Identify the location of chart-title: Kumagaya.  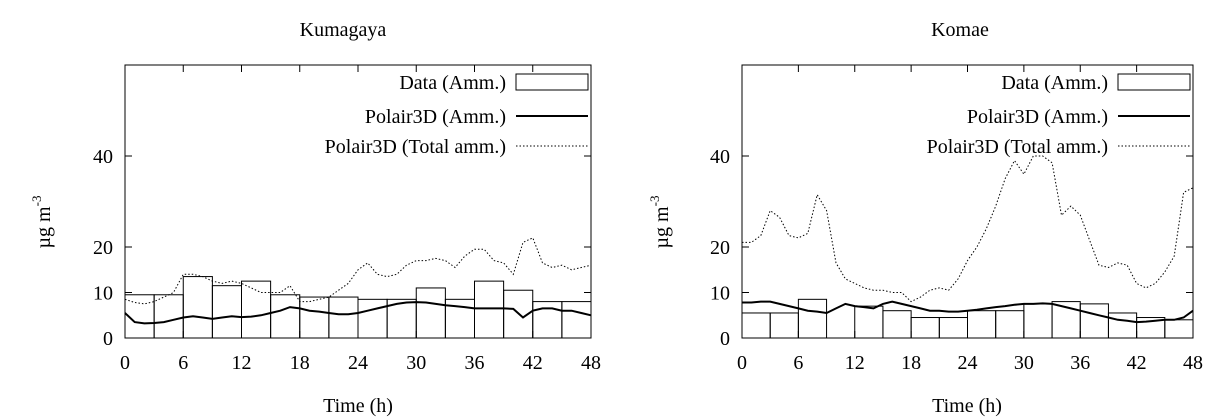
(343, 30).